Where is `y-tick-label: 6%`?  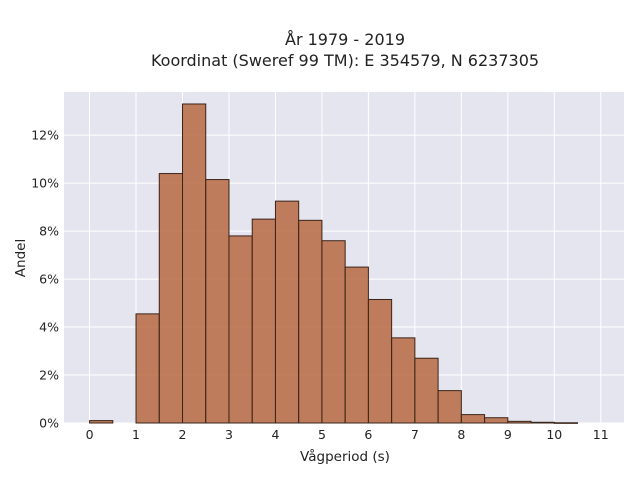 y-tick-label: 6% is located at coordinates (49, 279).